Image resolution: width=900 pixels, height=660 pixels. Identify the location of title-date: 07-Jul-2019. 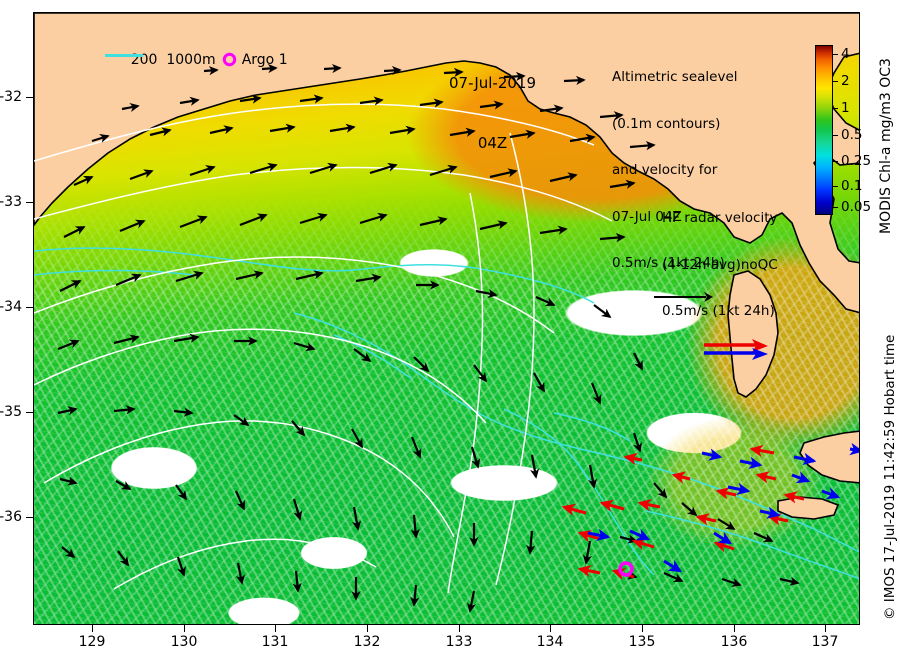
(493, 83).